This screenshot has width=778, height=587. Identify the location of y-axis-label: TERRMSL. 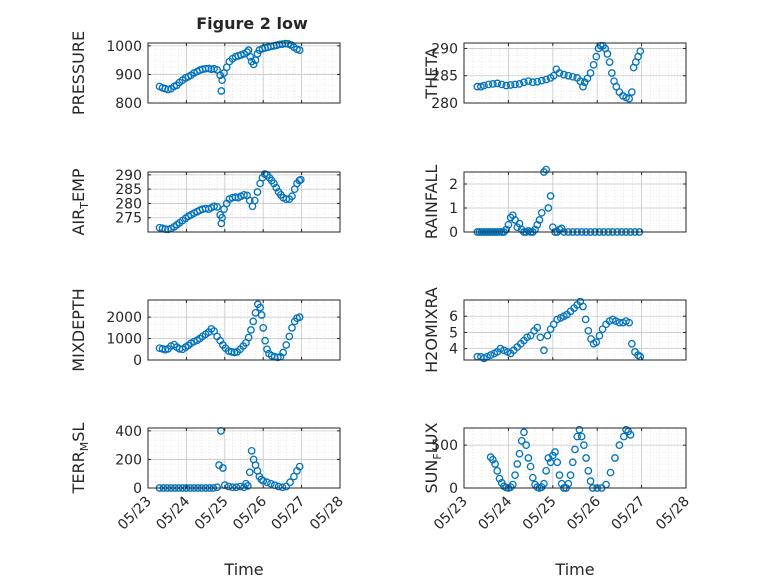
(80, 459).